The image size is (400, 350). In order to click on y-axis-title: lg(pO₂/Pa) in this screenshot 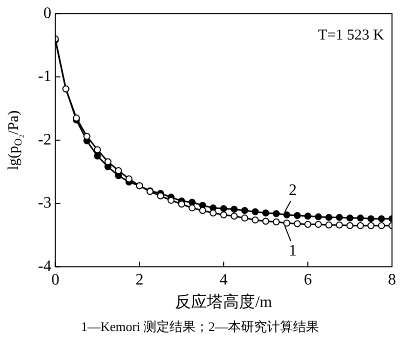, I will do `click(15, 140)`.